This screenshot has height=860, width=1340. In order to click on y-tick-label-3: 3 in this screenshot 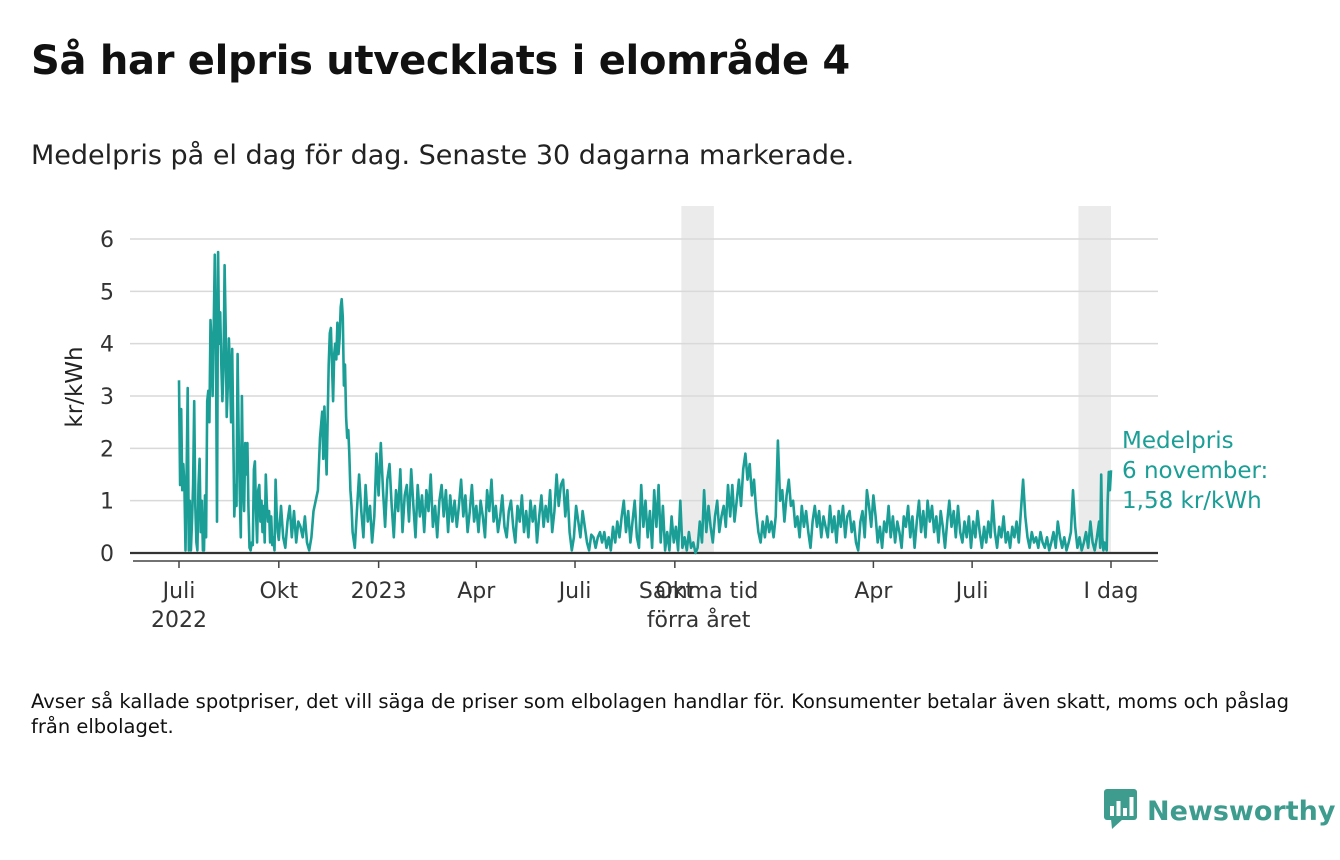, I will do `click(107, 397)`.